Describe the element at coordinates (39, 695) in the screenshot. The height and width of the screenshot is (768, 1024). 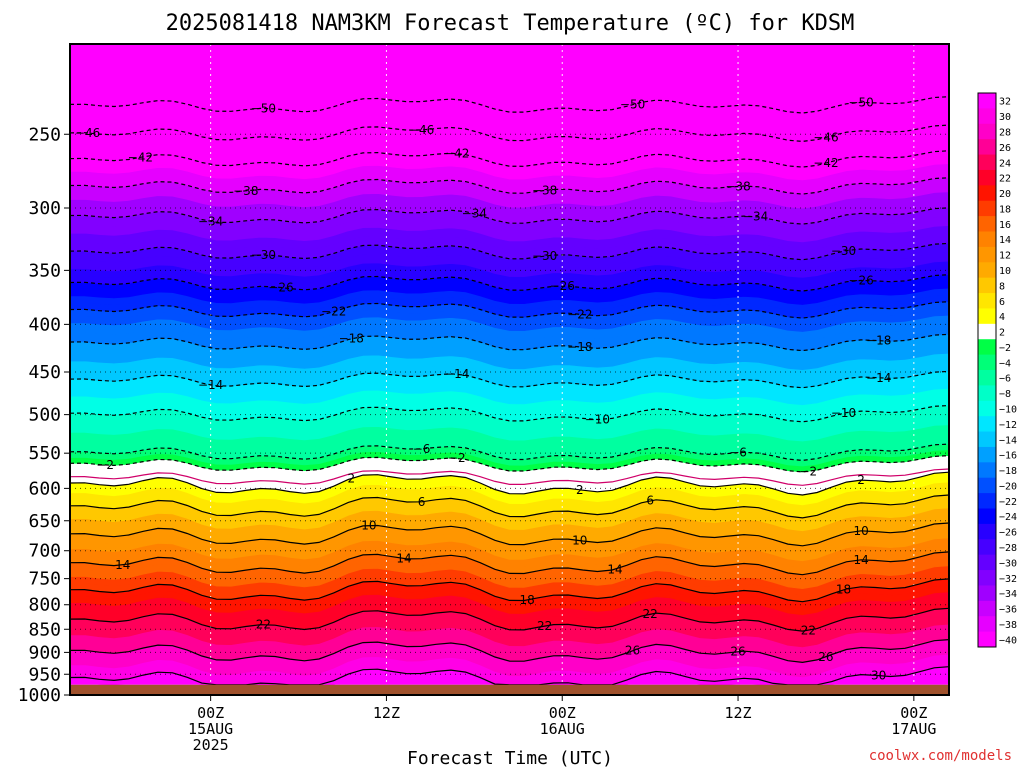
I see `y-tick-label: 1000` at that location.